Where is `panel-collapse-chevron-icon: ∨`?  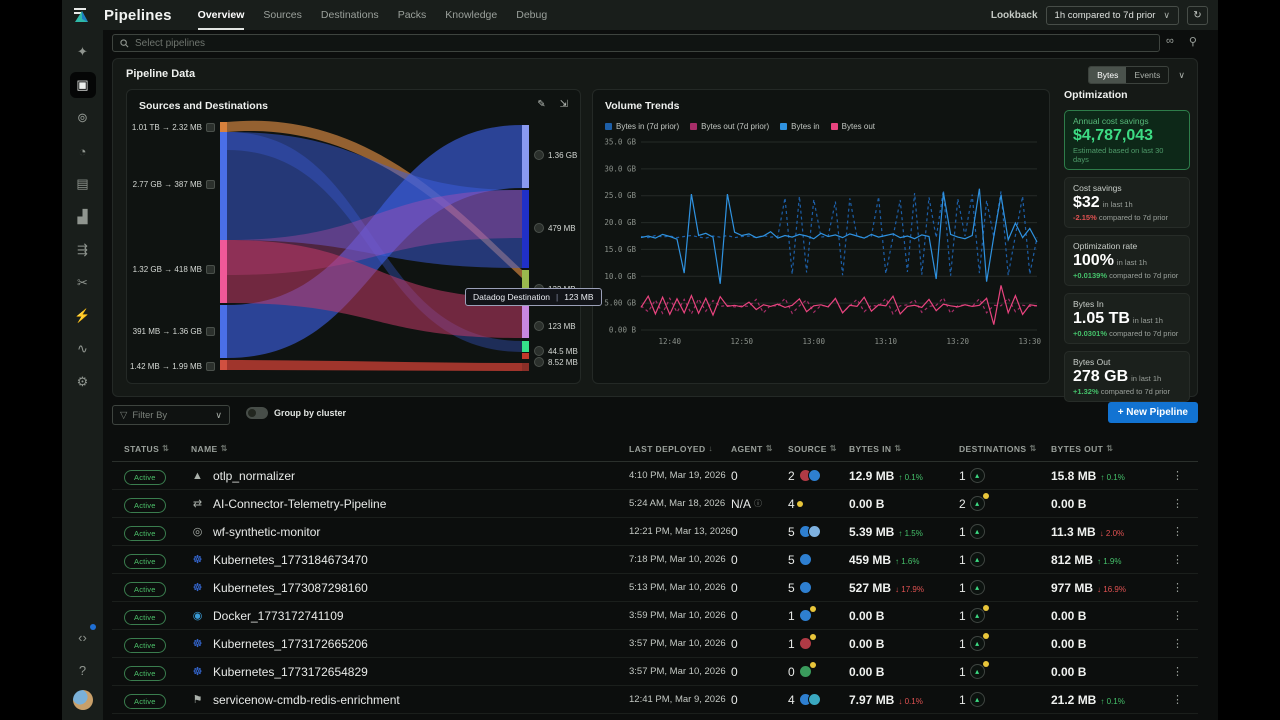 panel-collapse-chevron-icon: ∨ is located at coordinates (1181, 74).